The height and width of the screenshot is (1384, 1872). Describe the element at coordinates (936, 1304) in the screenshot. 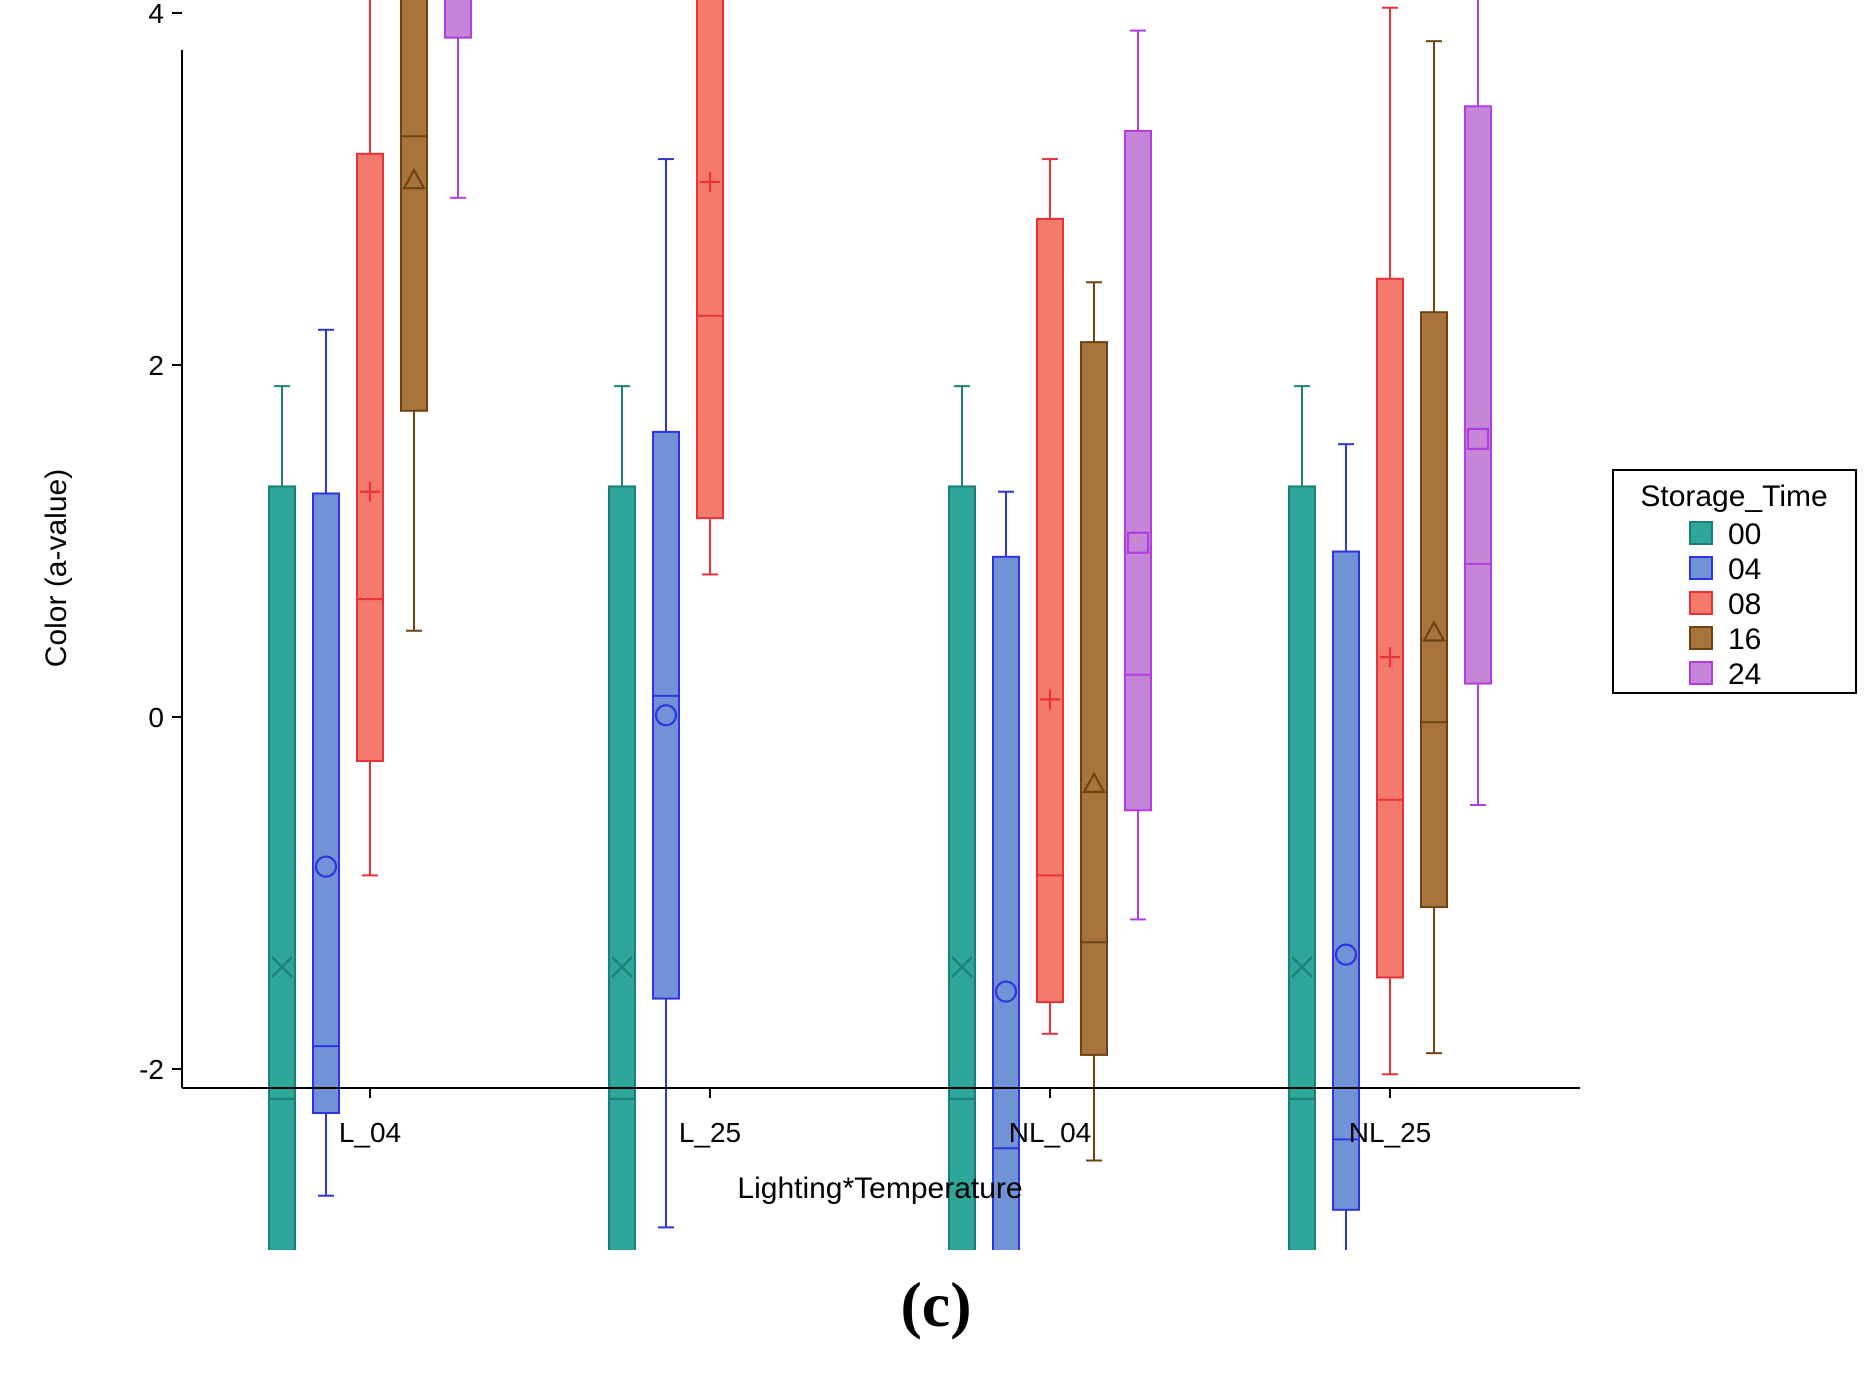

I see `panel-label: (c)` at that location.